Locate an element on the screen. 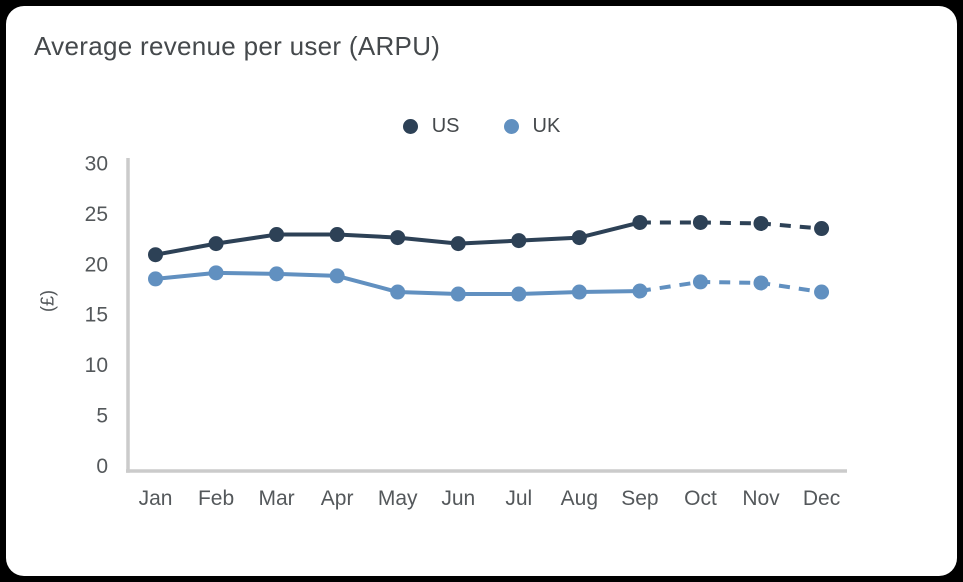  uk-legend-marker-icon is located at coordinates (511, 126).